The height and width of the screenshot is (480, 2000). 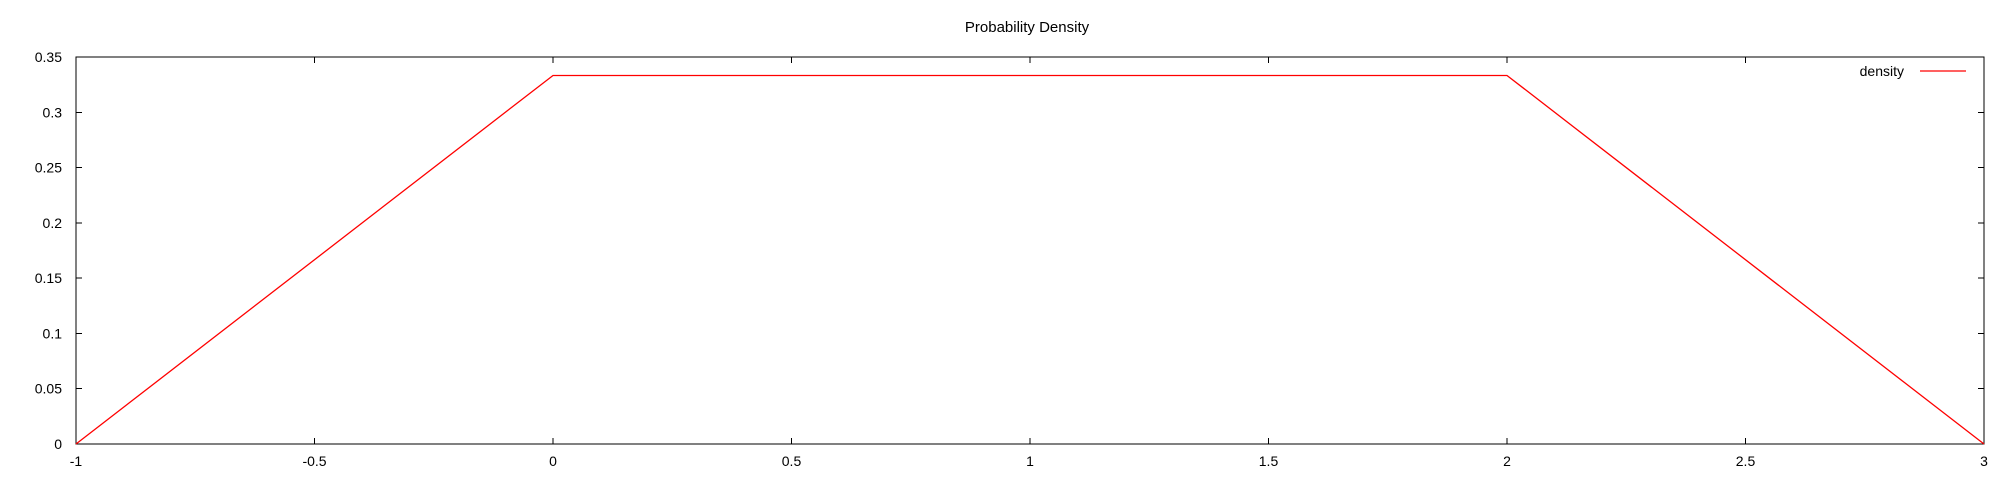 I want to click on y-tick-label: 0.35, so click(x=48, y=57).